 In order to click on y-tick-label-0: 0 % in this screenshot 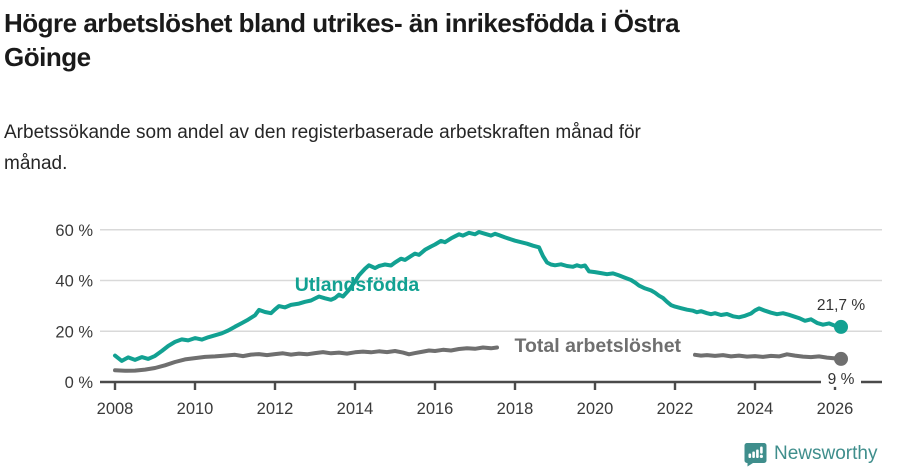, I will do `click(79, 383)`.